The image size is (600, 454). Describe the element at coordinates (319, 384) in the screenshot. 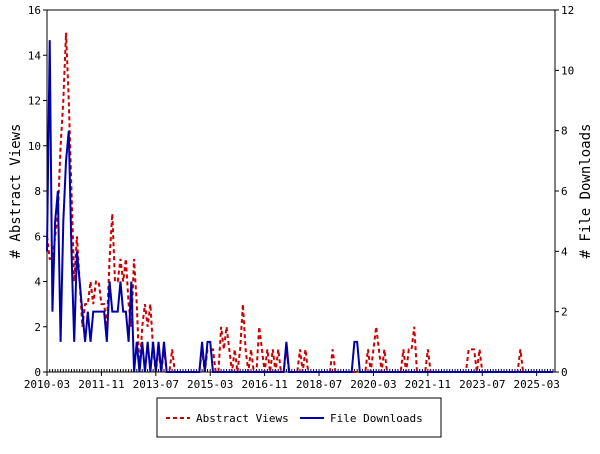

I see `x-tick-label: 2018-07` at that location.